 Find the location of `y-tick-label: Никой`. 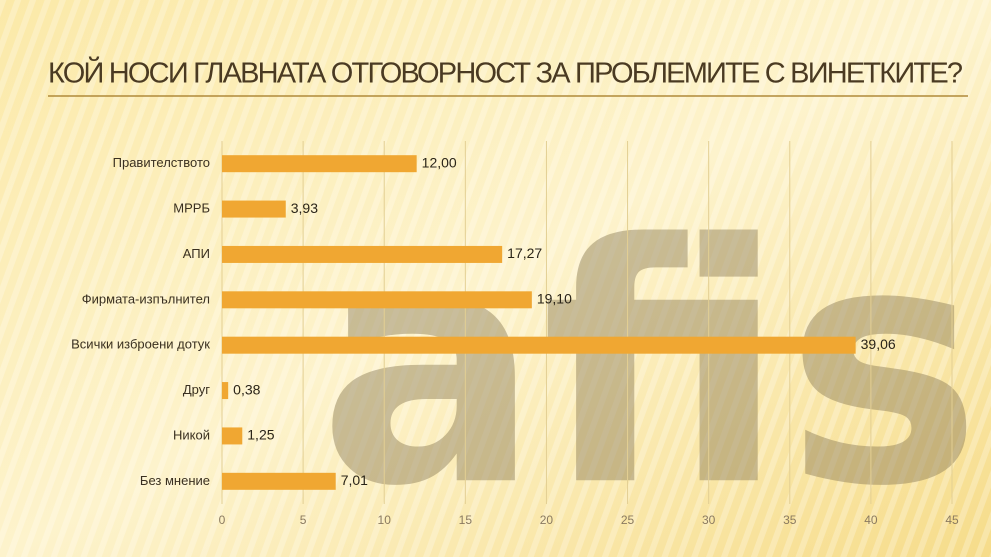

y-tick-label: Никой is located at coordinates (191, 434).